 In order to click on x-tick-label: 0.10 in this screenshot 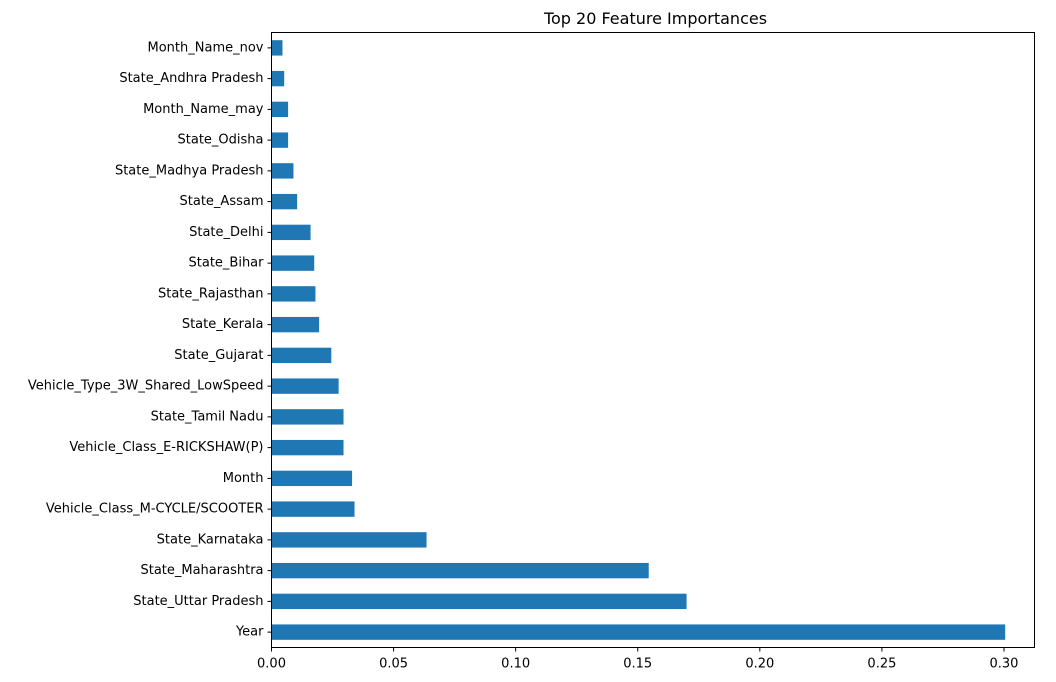, I will do `click(515, 664)`.